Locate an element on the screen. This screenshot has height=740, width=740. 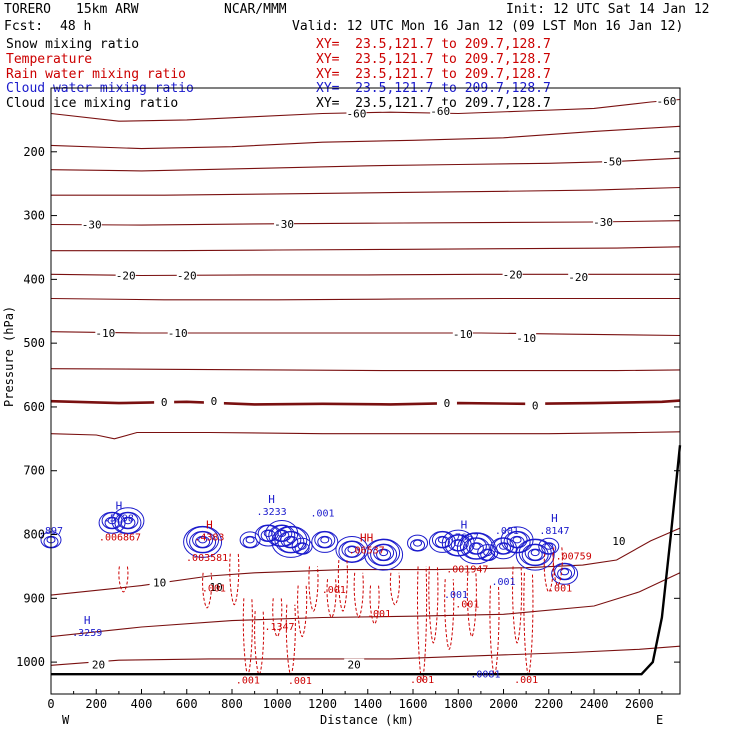
cloud-water-max-value: .3233 is located at coordinates (272, 512).